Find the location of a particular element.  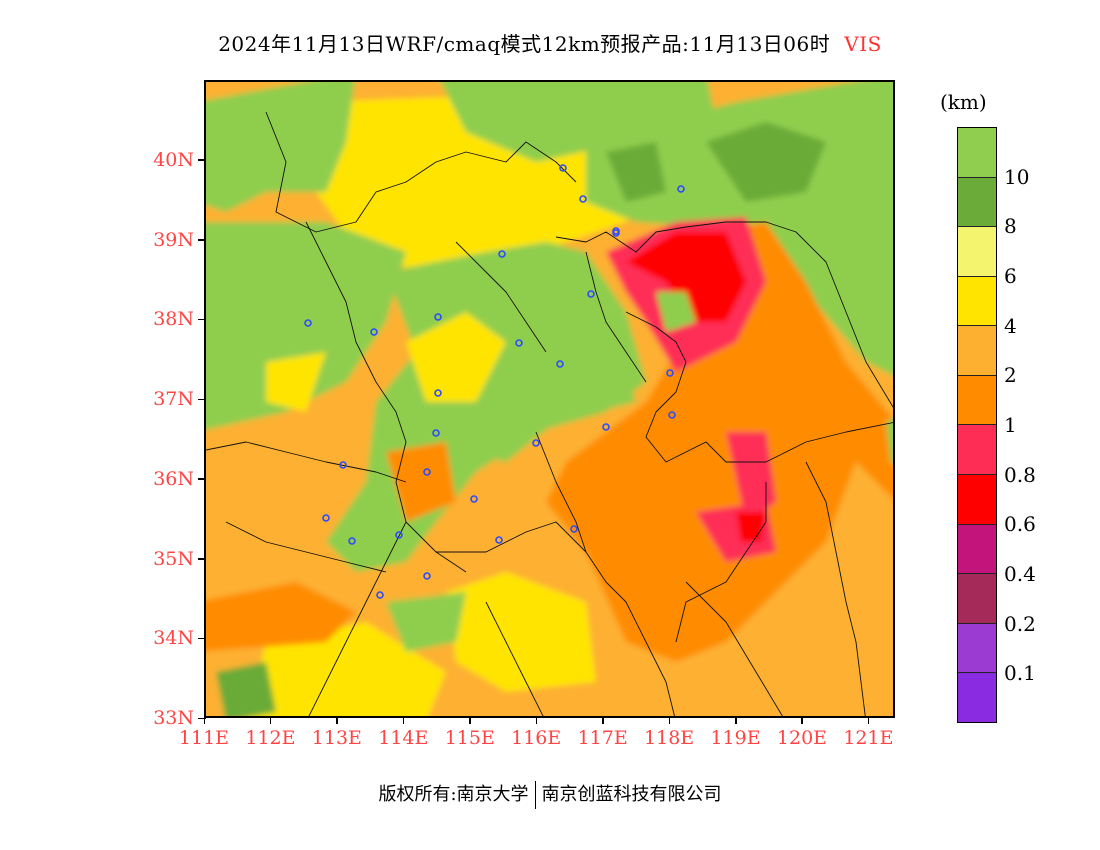

title-variable: VIS is located at coordinates (863, 44).